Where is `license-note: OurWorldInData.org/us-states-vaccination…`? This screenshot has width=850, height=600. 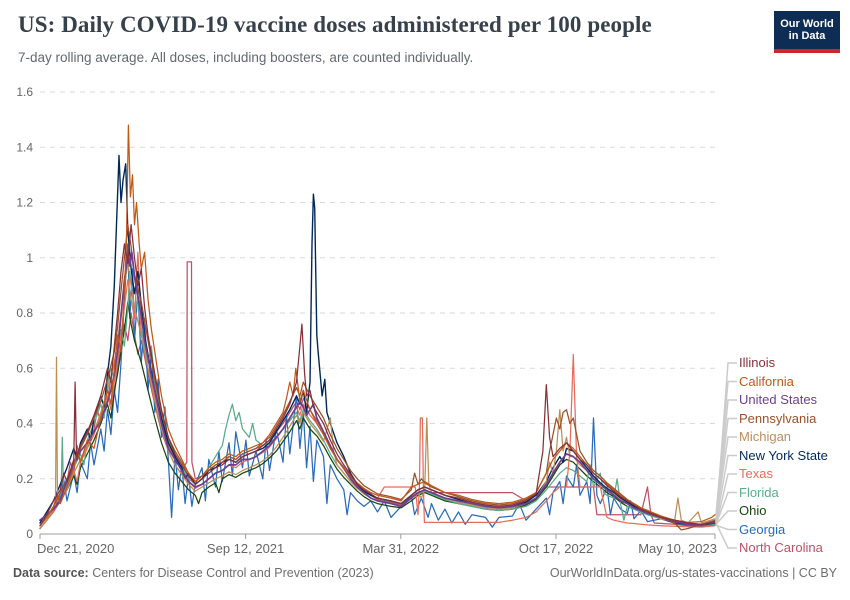
license-note: OurWorldInData.org/us-states-vaccination… is located at coordinates (693, 573).